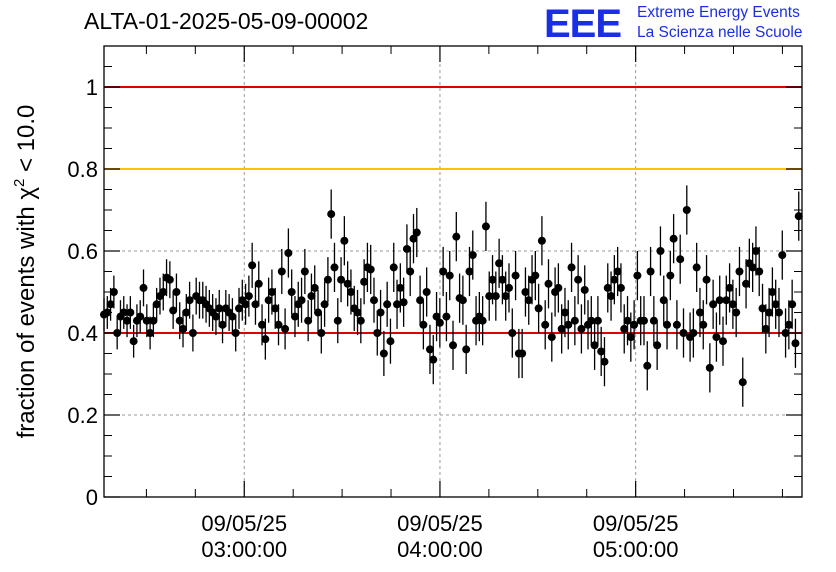 Image resolution: width=836 pixels, height=572 pixels. What do you see at coordinates (720, 32) in the screenshot?
I see `logo-line-2: La Scienza nelle Scuole` at bounding box center [720, 32].